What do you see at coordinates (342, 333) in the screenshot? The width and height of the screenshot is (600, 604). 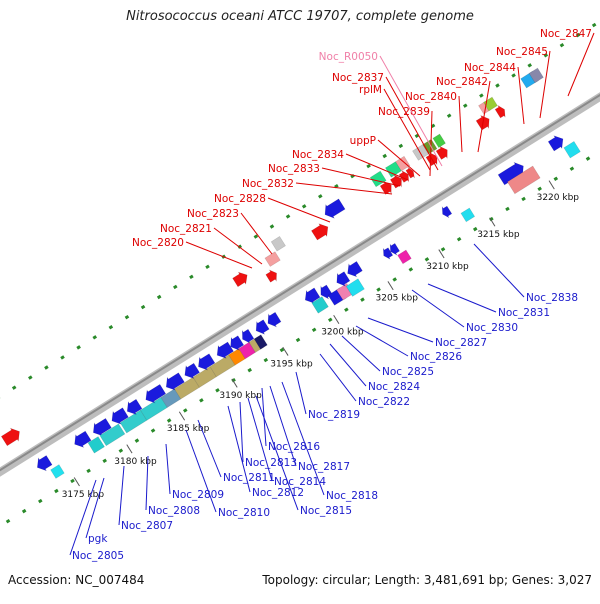 I see `scale-tick-label: 3200 kbp` at bounding box center [342, 333].